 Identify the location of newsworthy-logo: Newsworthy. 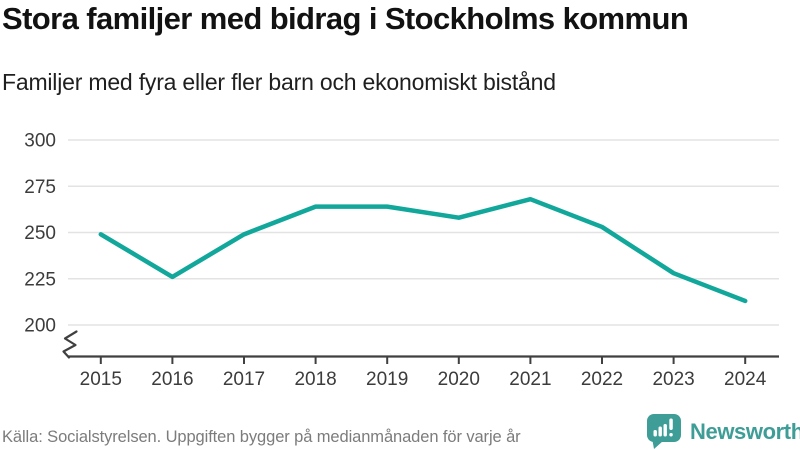
(723, 431).